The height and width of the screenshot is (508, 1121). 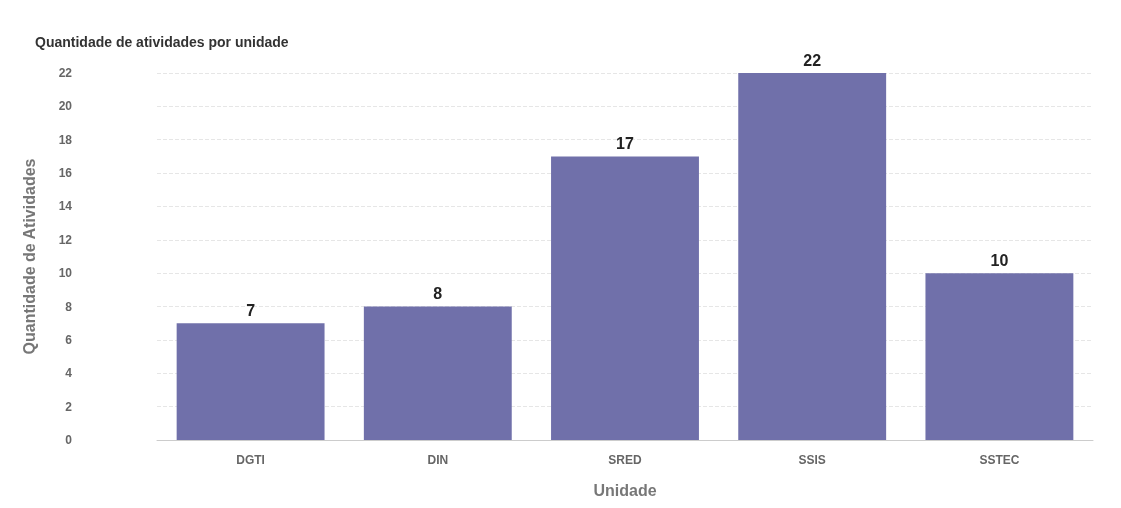 I want to click on y-tick-label: 18, so click(x=65, y=139).